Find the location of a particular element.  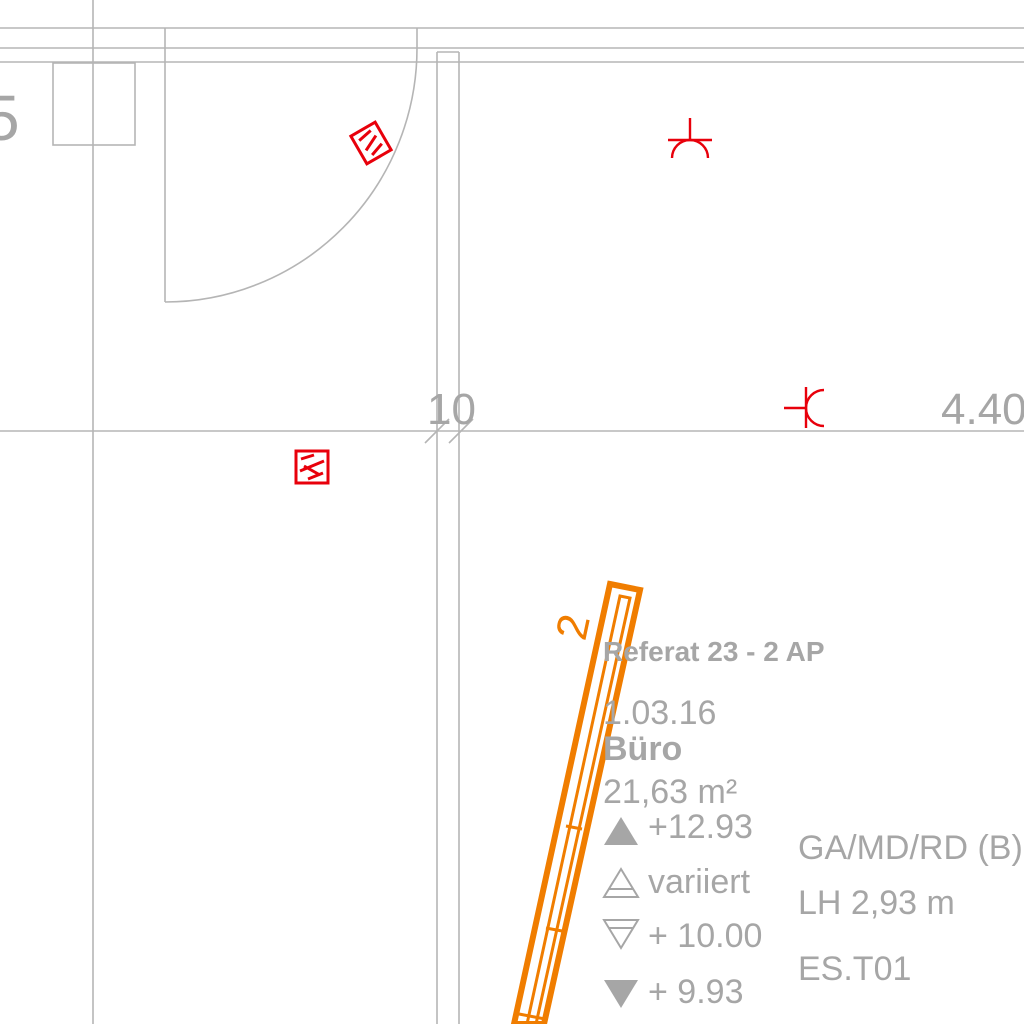

door-swing is located at coordinates (291, 165).